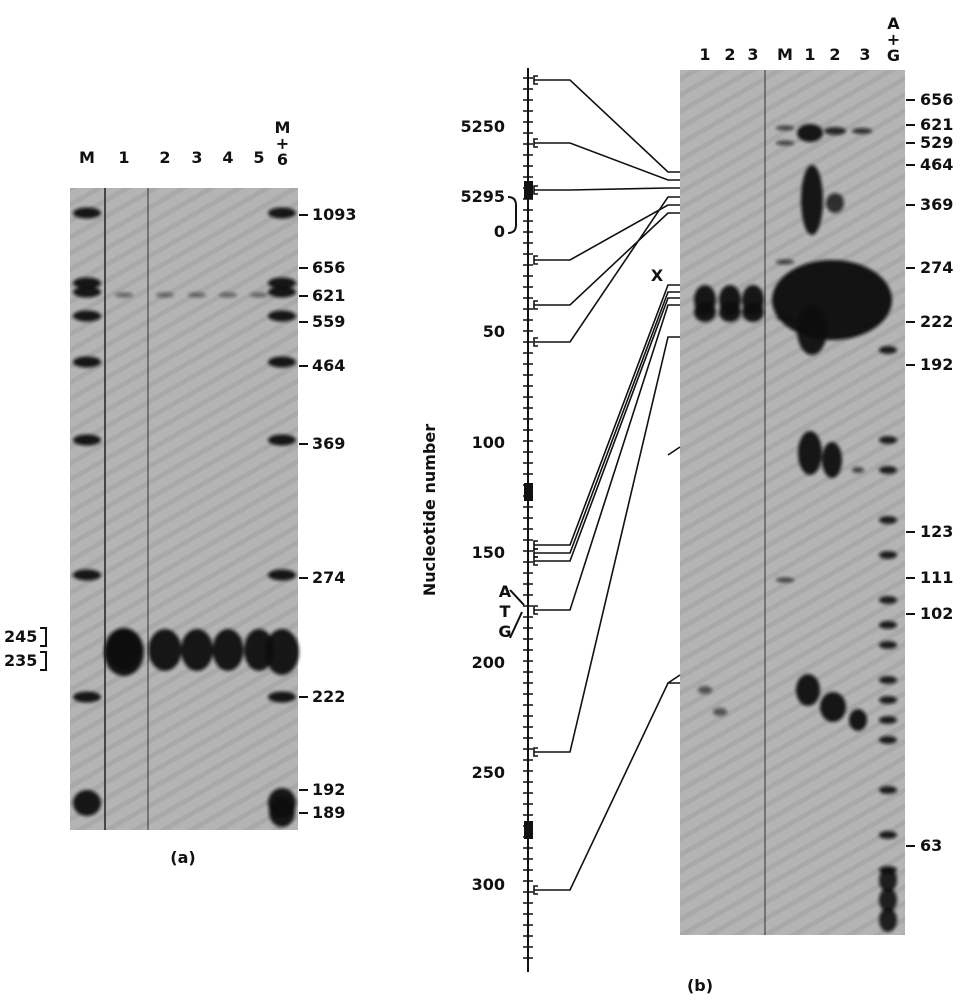 This screenshot has width=972, height=1002. What do you see at coordinates (505, 591) in the screenshot?
I see `codon-letter: A` at bounding box center [505, 591].